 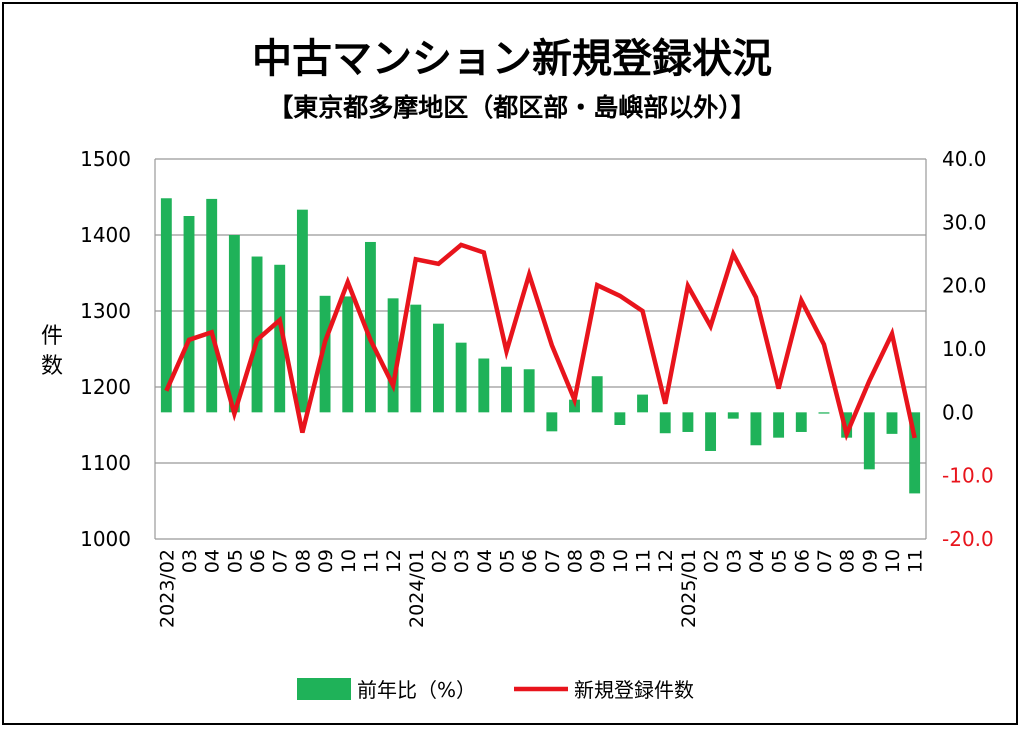 I want to click on chart-subtitle: 【東京都多摩地区（都区部・島嶼部以外）】, so click(x=512, y=107).